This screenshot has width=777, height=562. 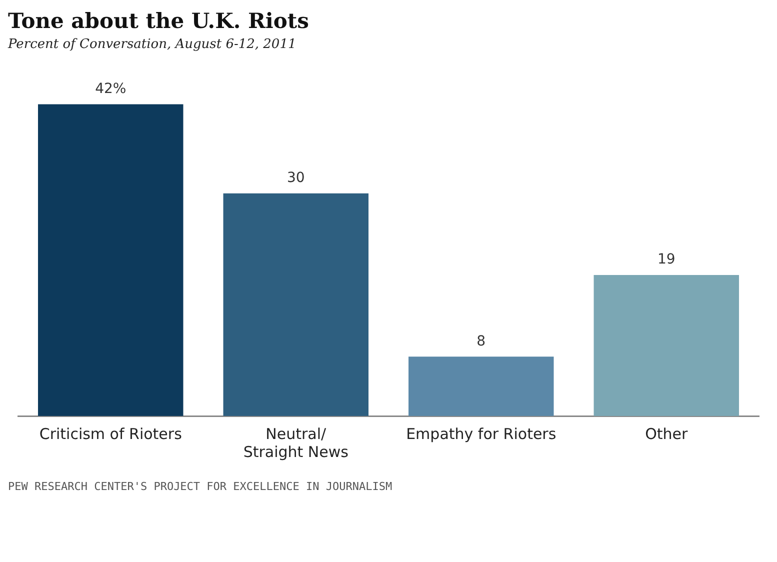 I want to click on data-label: 8, so click(x=481, y=341).